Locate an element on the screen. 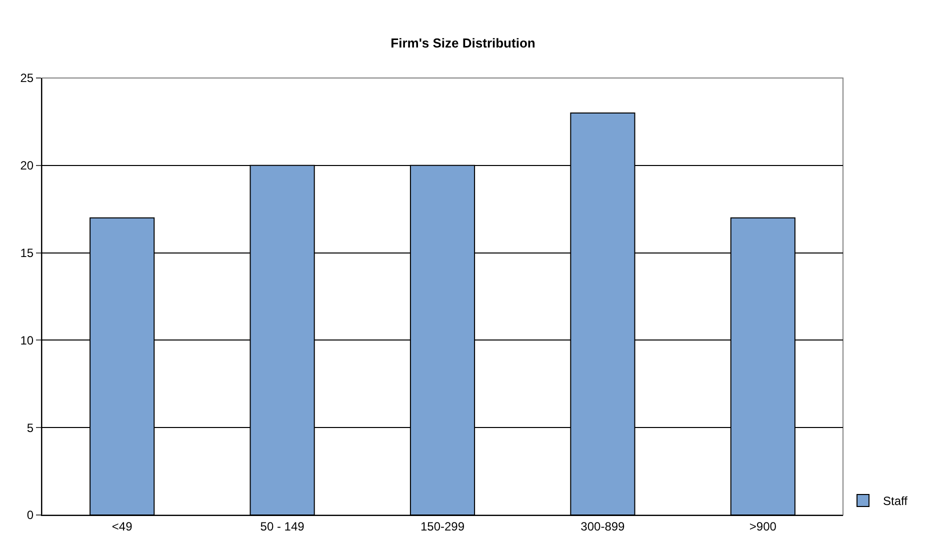 The height and width of the screenshot is (545, 926). y-tick-label: 15 is located at coordinates (27, 253).